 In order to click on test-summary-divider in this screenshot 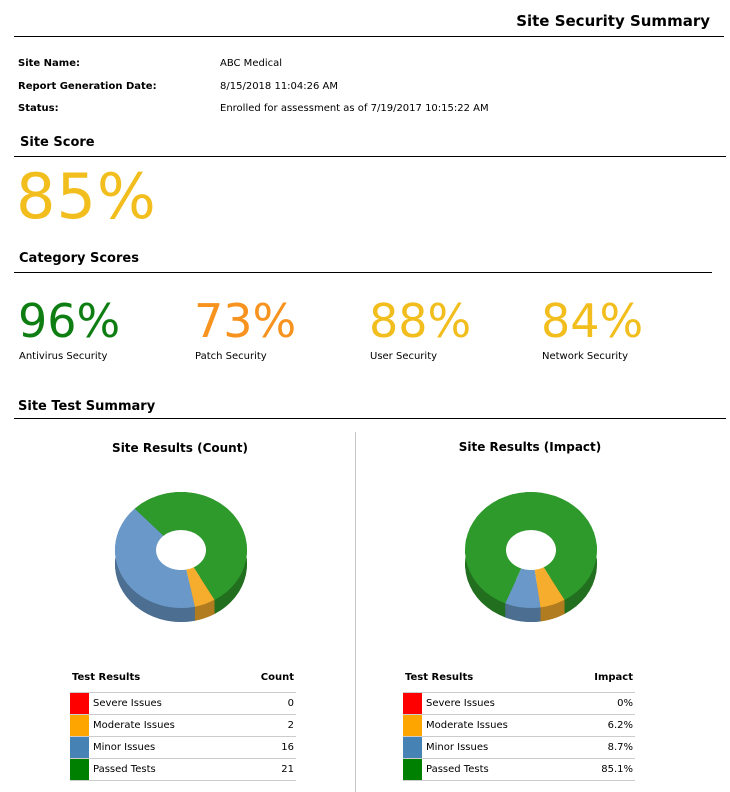, I will do `click(370, 418)`.